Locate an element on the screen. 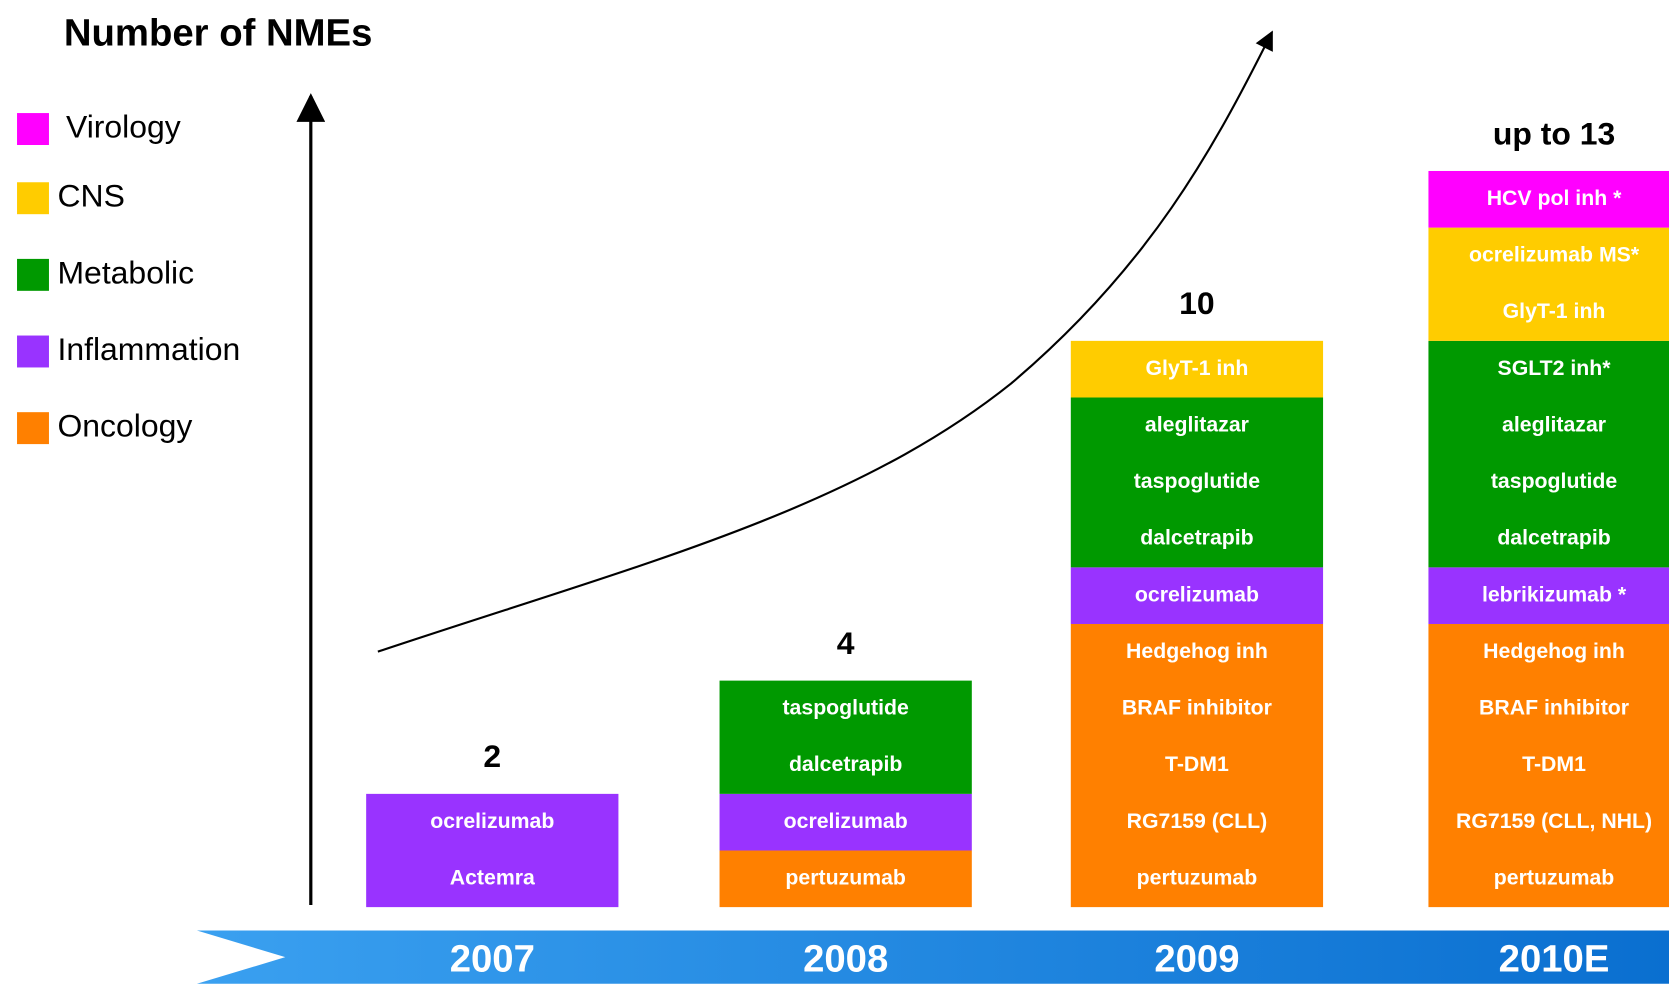 The width and height of the screenshot is (1669, 984). year-label: 2009 is located at coordinates (1196, 959).